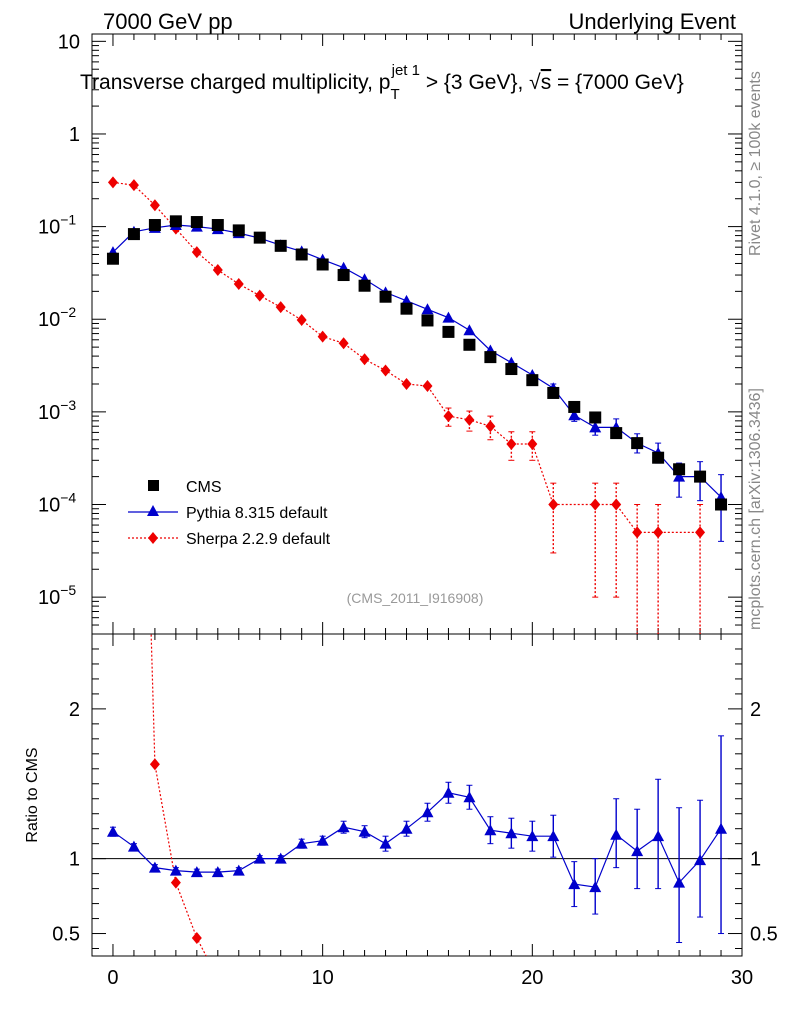  What do you see at coordinates (617, 82) in the screenshot?
I see `title-suffix: = {7000 GeV}` at bounding box center [617, 82].